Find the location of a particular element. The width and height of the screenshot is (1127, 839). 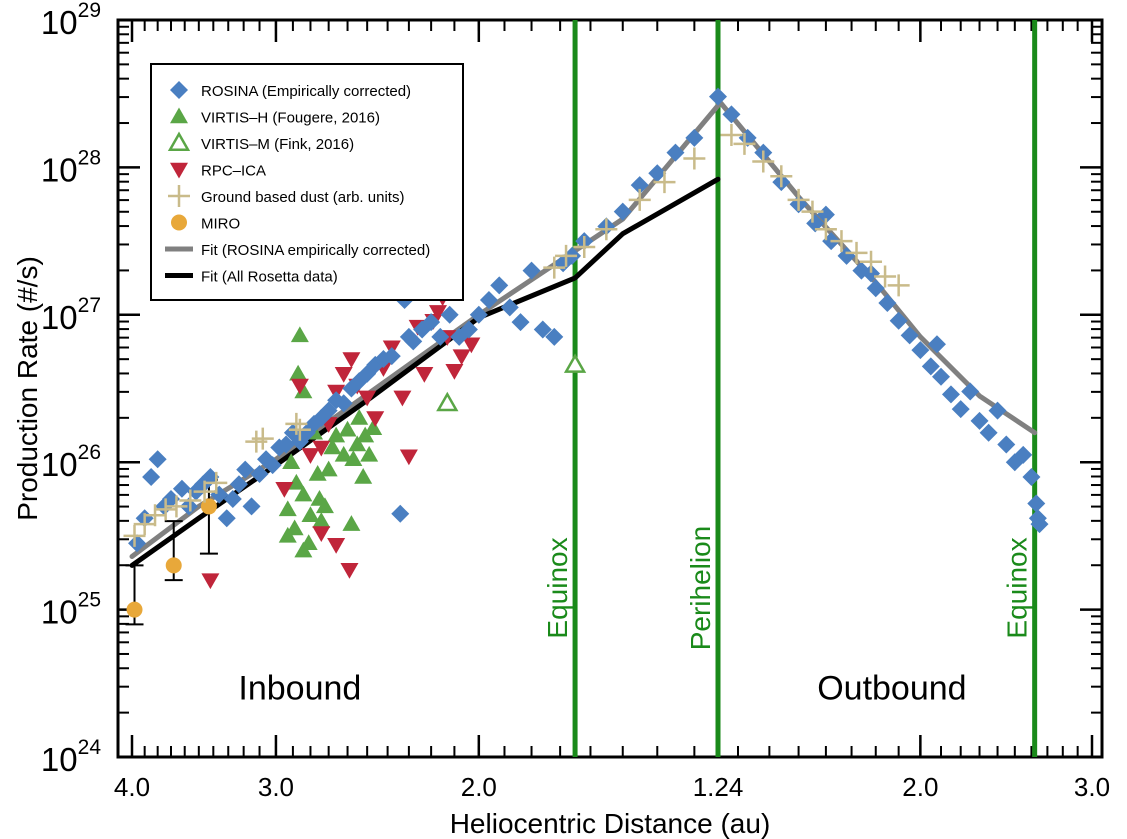

legend-label: RPC–ICA is located at coordinates (233, 171).